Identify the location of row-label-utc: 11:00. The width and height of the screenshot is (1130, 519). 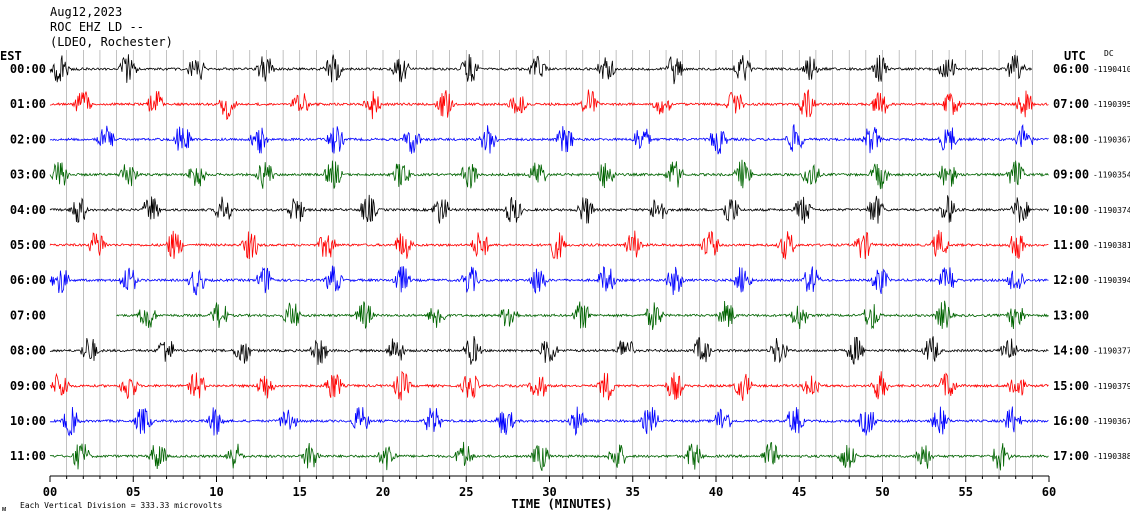
(1071, 245).